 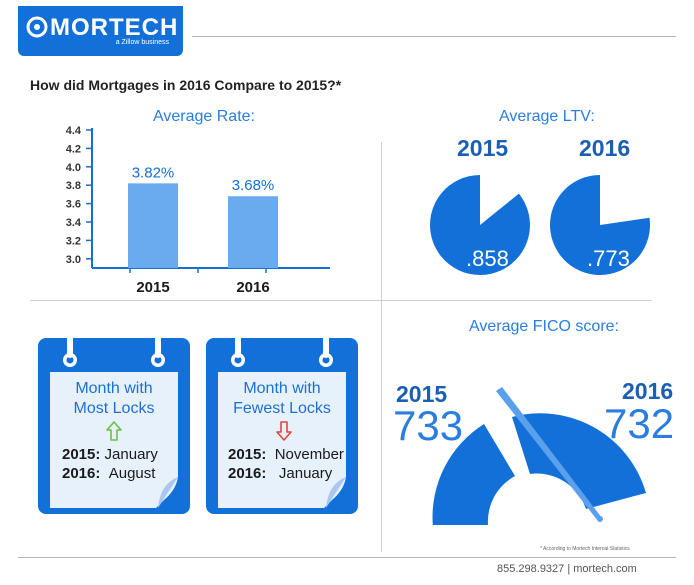 What do you see at coordinates (73, 149) in the screenshot?
I see `y-tick-label: 4.2` at bounding box center [73, 149].